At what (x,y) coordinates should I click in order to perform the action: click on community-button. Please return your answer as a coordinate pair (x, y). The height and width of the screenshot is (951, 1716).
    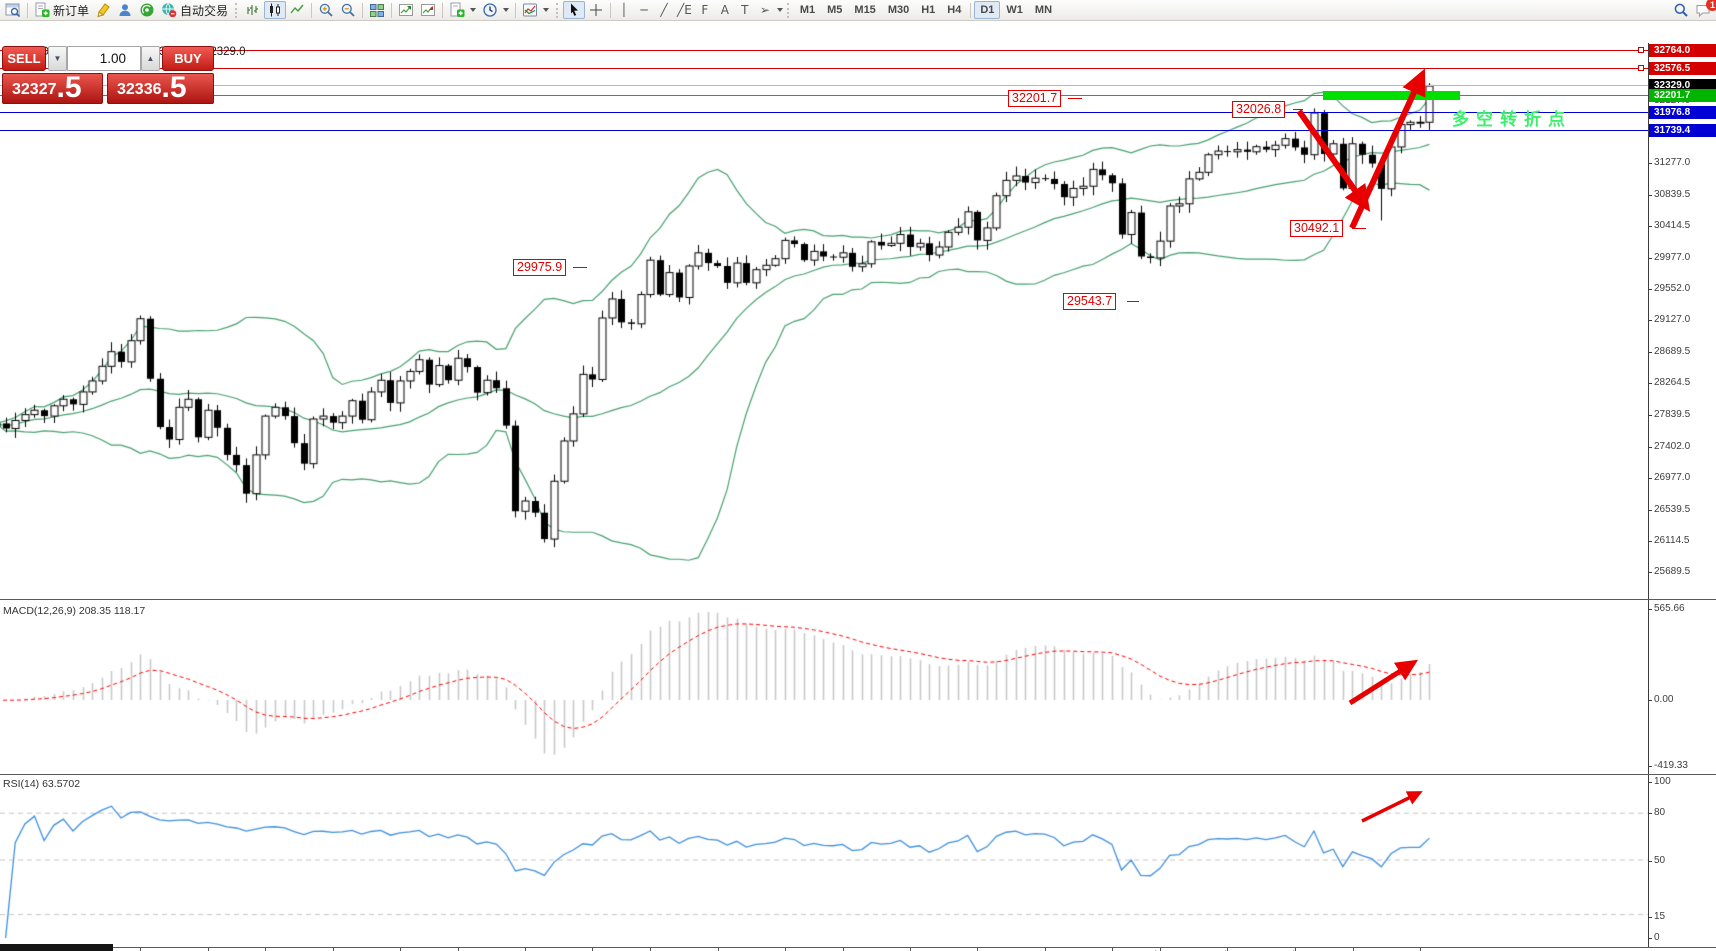
    Looking at the image, I should click on (125, 10).